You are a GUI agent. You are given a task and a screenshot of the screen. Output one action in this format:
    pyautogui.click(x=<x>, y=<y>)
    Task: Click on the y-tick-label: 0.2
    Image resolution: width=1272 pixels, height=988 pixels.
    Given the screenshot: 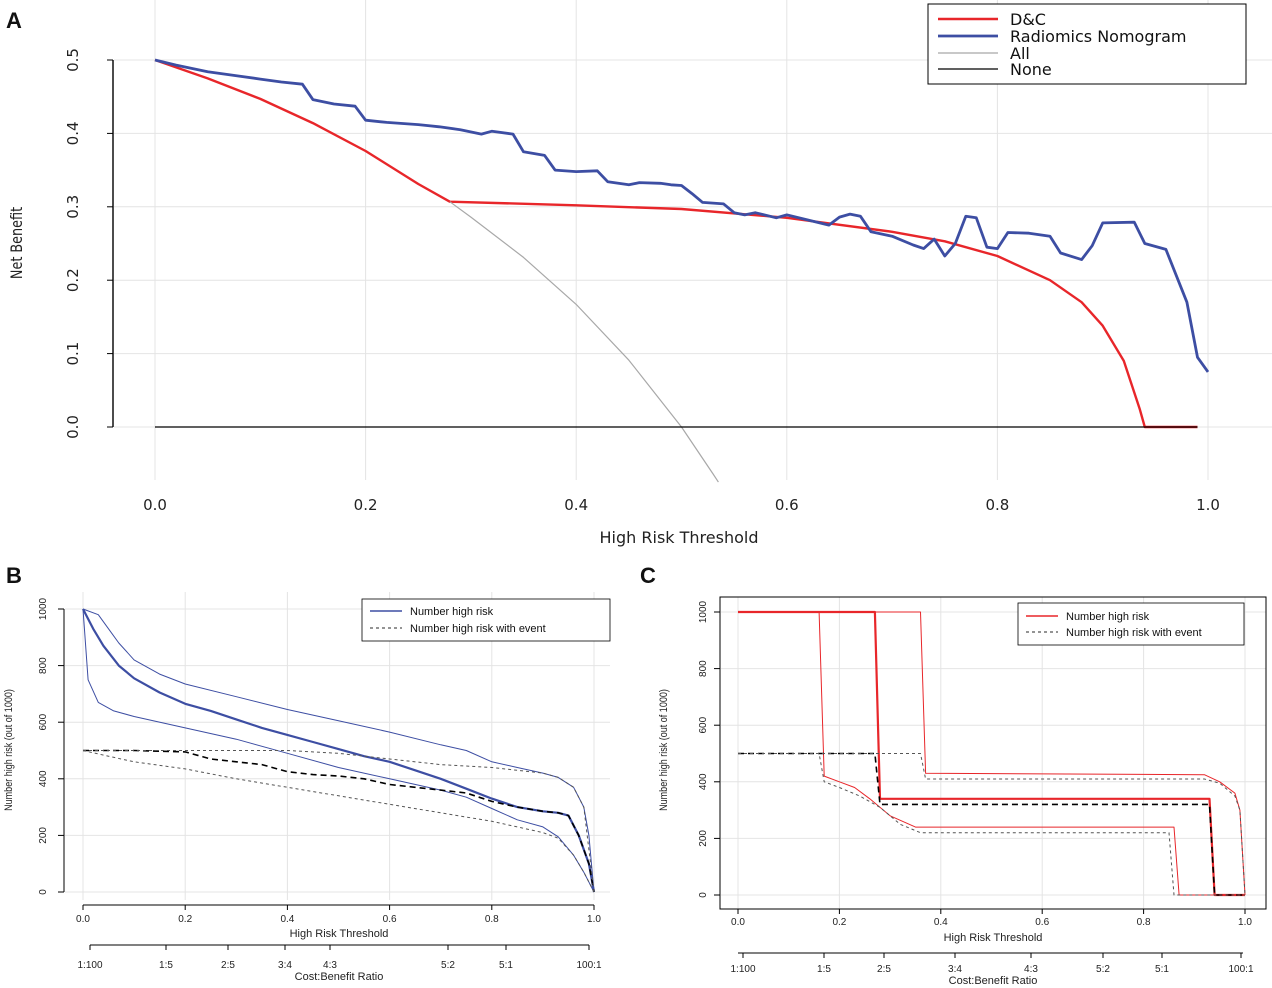 What is the action you would take?
    pyautogui.click(x=73, y=280)
    